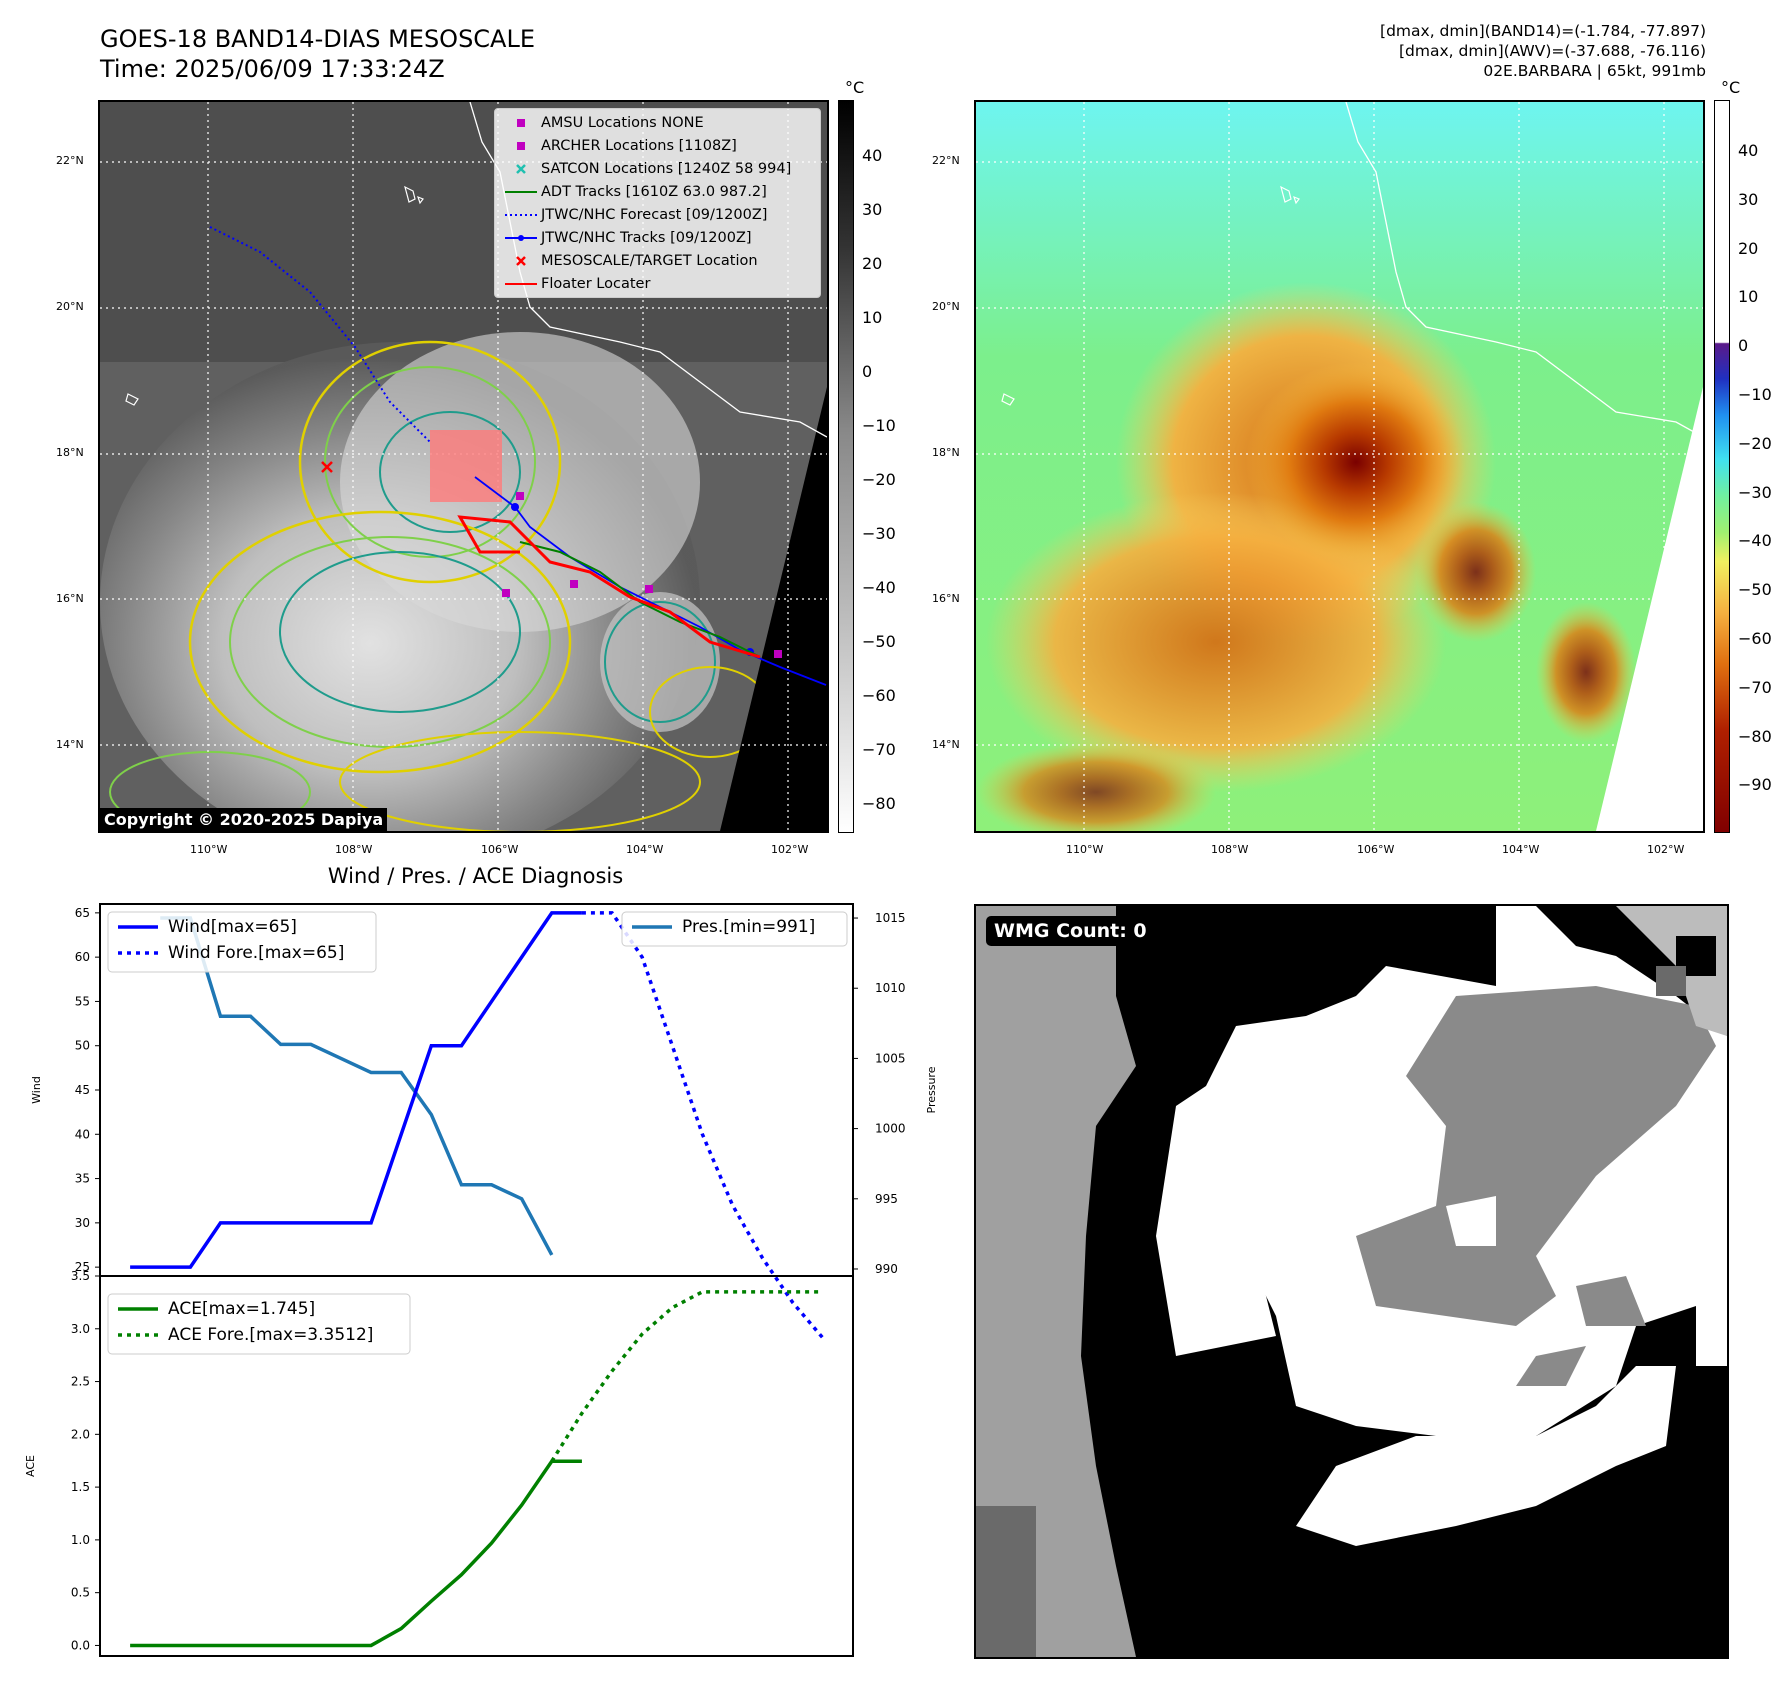  I want to click on pressure-y-tick-label: 990, so click(886, 1269).